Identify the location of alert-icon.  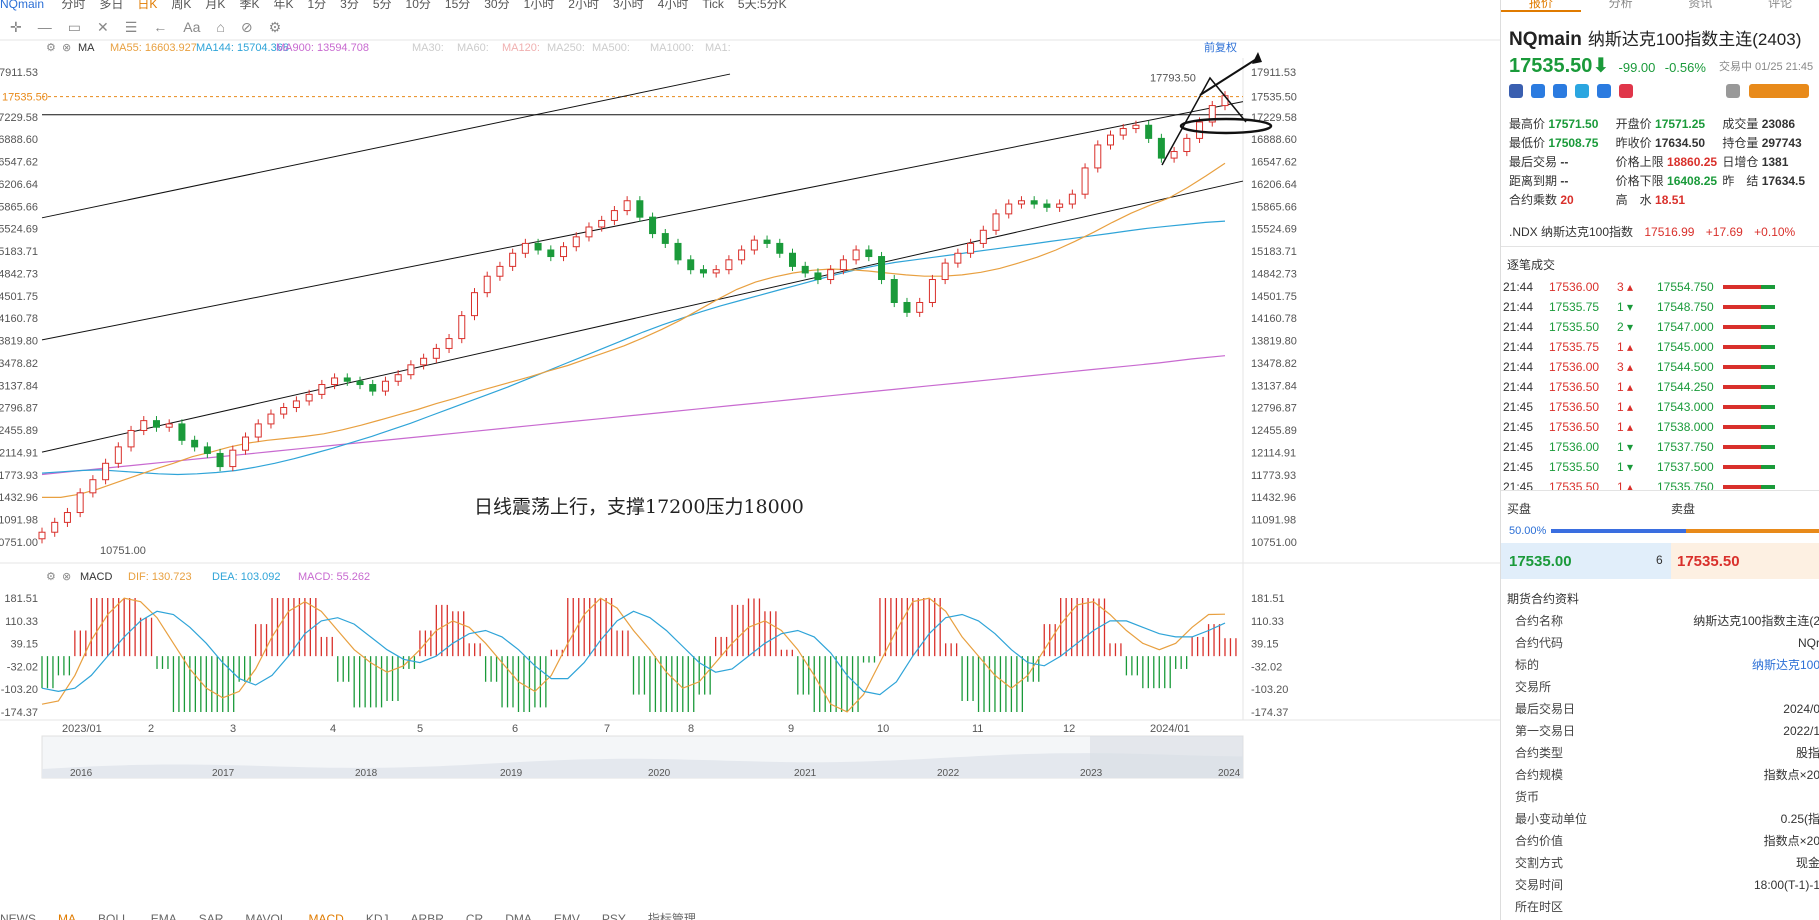
(1538, 91).